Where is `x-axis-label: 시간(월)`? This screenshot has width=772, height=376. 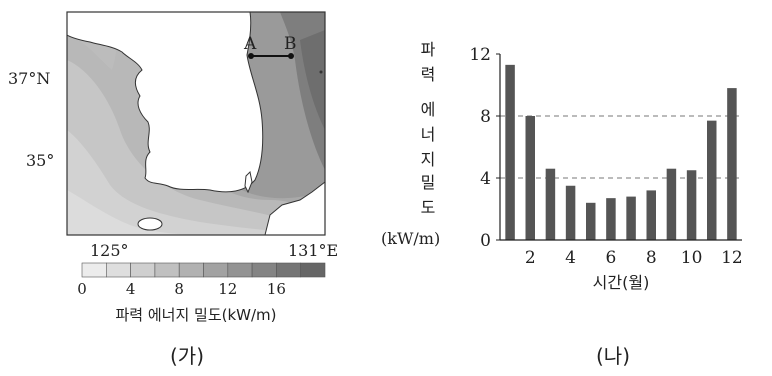
x-axis-label: 시간(월) is located at coordinates (621, 282).